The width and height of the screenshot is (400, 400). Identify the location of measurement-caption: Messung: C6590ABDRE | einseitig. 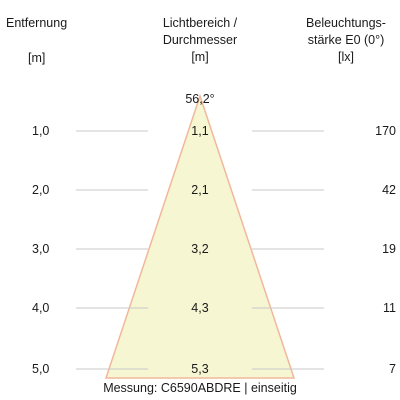
(200, 388).